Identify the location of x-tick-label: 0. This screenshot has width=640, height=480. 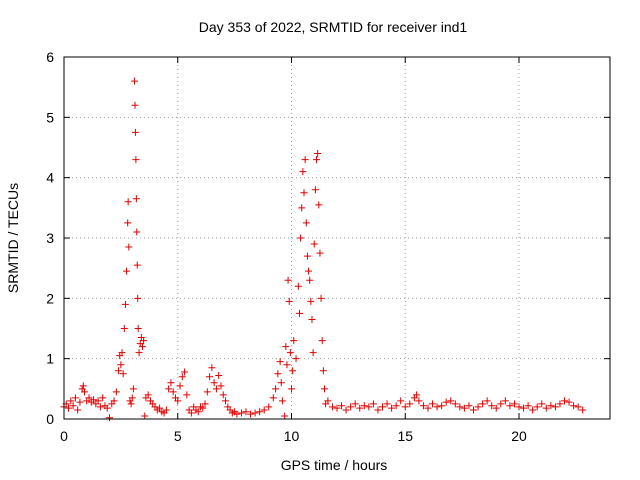
(64, 436).